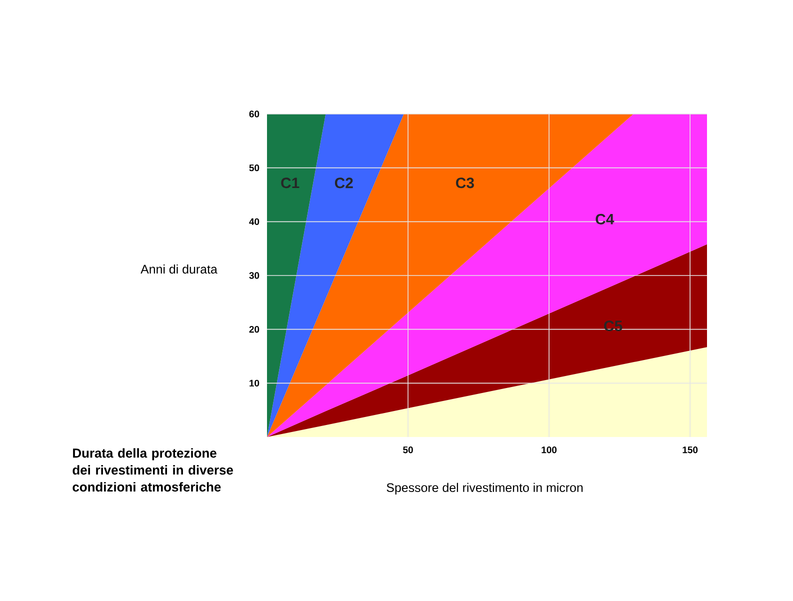 Image resolution: width=793 pixels, height=601 pixels. What do you see at coordinates (343, 183) in the screenshot?
I see `series-label: C2` at bounding box center [343, 183].